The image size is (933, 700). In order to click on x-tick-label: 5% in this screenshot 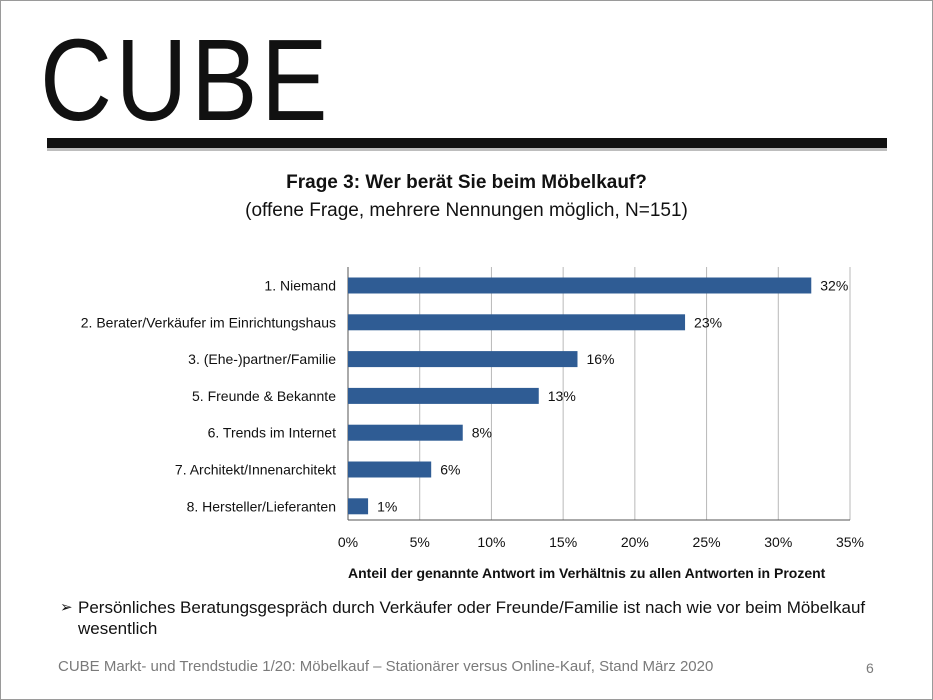, I will do `click(420, 542)`.